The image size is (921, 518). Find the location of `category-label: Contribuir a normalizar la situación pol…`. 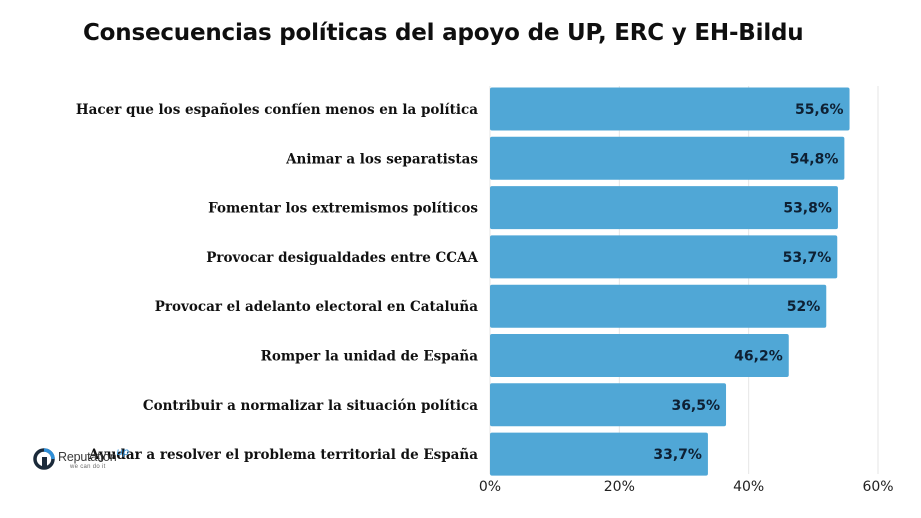

category-label: Contribuir a normalizar la situación pol… is located at coordinates (310, 406).